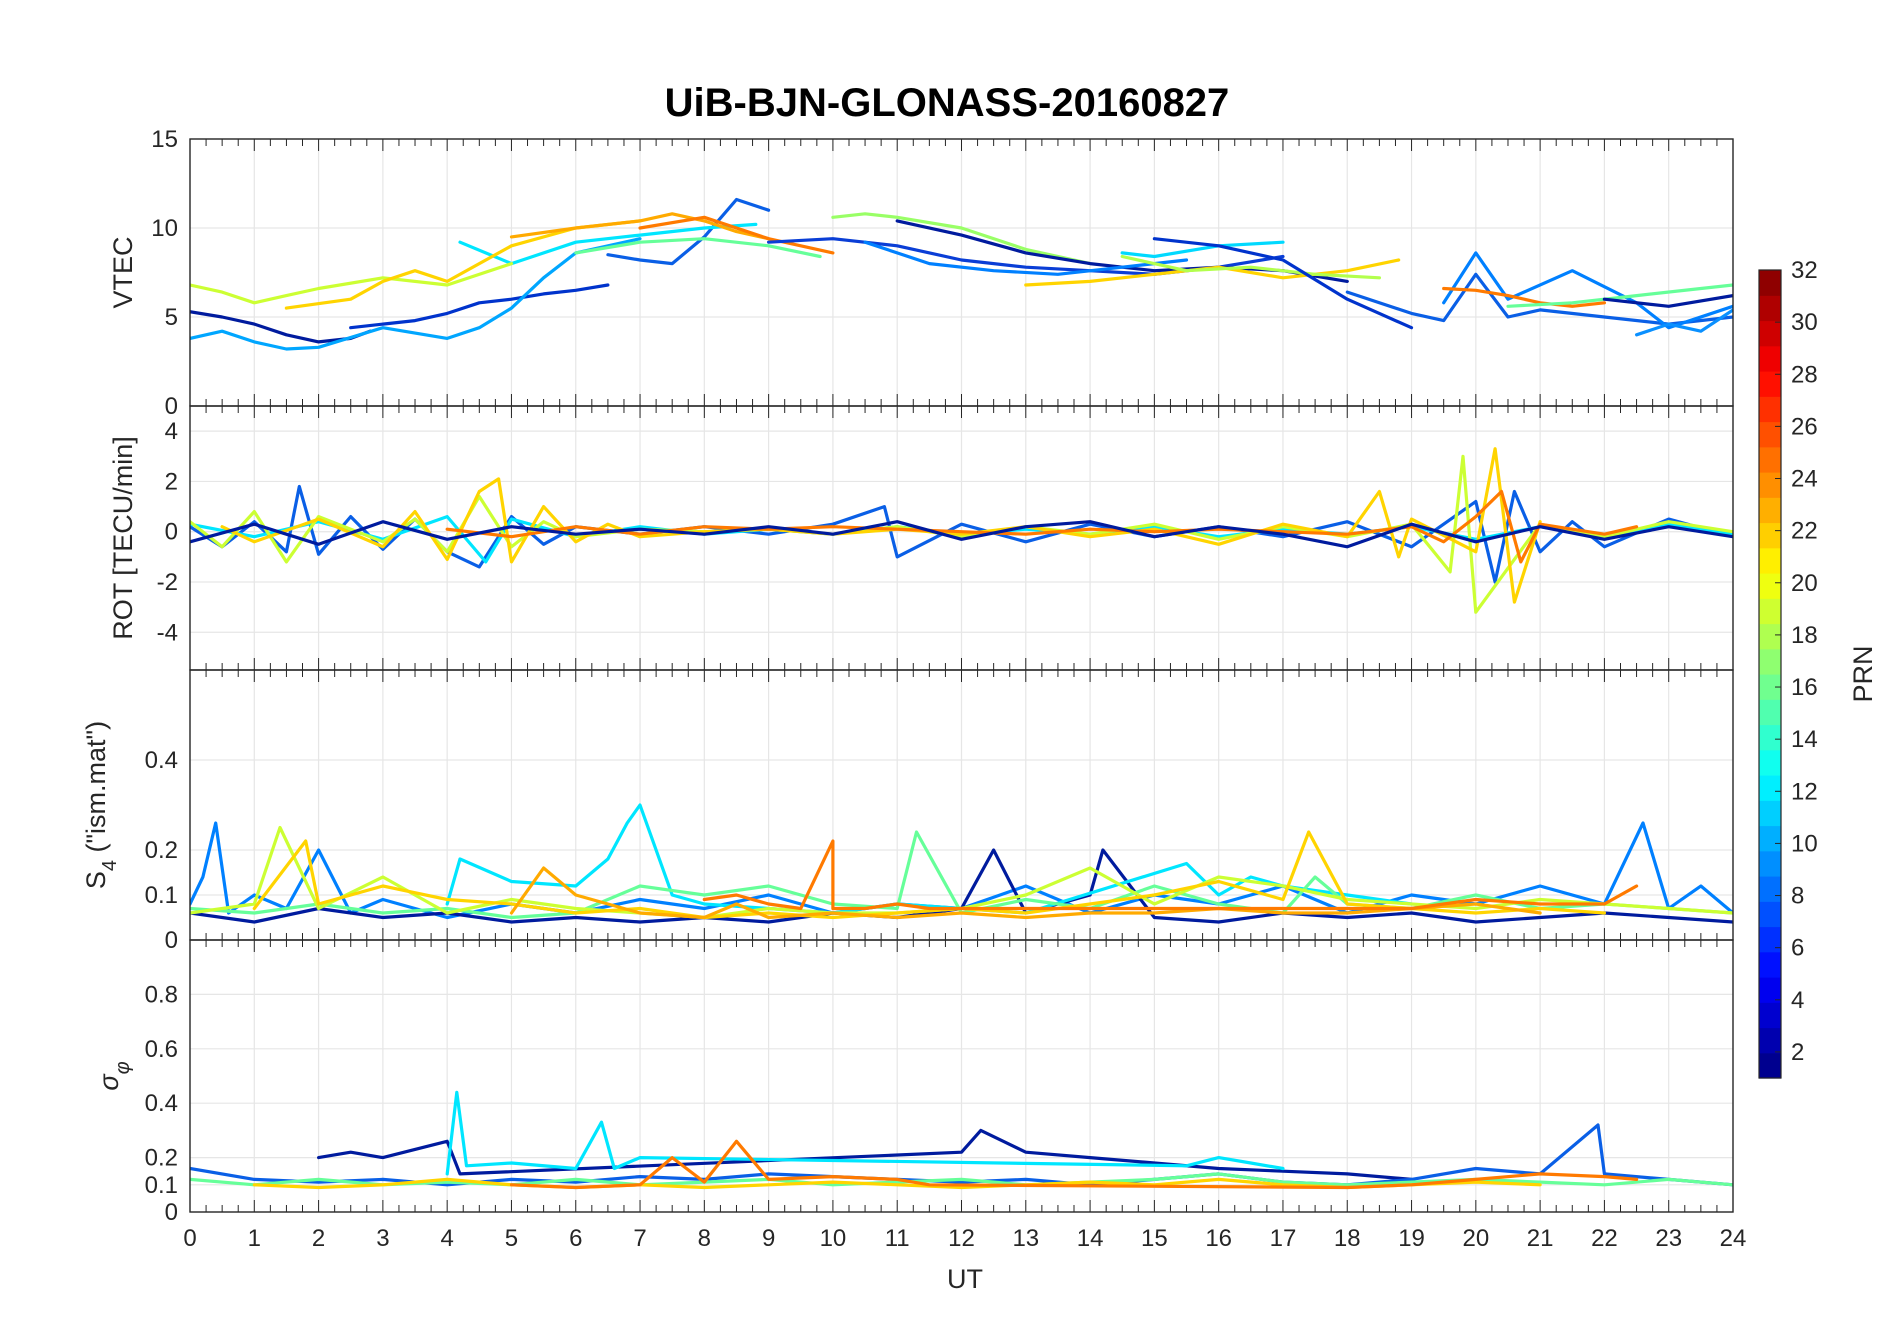 The height and width of the screenshot is (1330, 1902). Describe the element at coordinates (1804, 426) in the screenshot. I see `colorbar-tick-label: 26` at that location.